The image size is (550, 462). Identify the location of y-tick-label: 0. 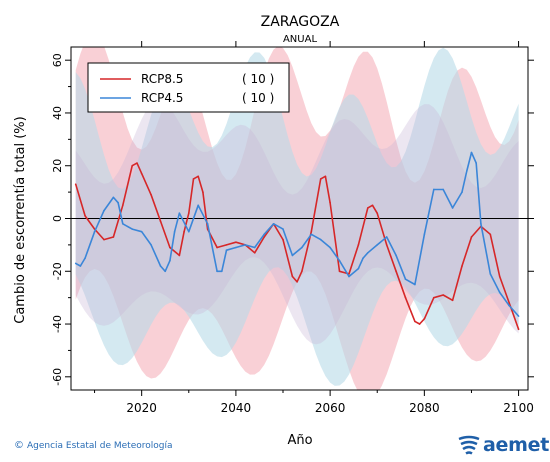
(57, 218).